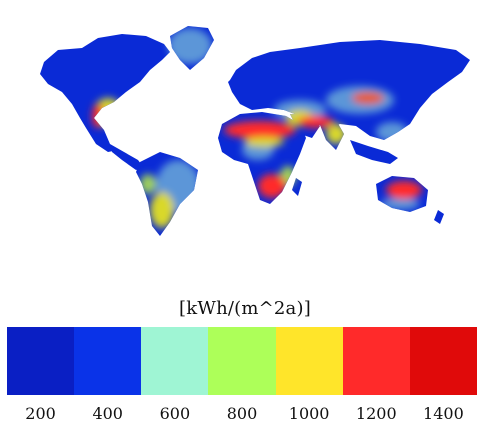 The width and height of the screenshot is (490, 430). I want to click on legend-unit-label: [kWh/(m^2a)], so click(245, 308).